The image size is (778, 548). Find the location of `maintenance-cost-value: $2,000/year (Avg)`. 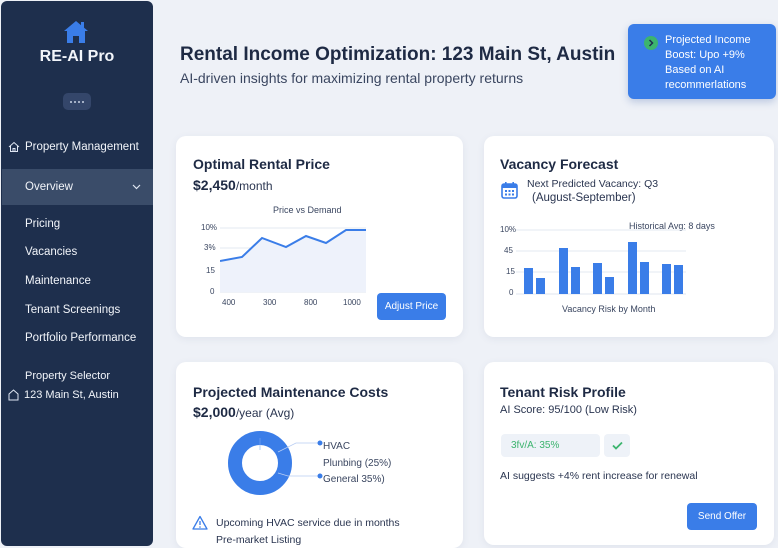

maintenance-cost-value: $2,000/year (Avg) is located at coordinates (243, 412).